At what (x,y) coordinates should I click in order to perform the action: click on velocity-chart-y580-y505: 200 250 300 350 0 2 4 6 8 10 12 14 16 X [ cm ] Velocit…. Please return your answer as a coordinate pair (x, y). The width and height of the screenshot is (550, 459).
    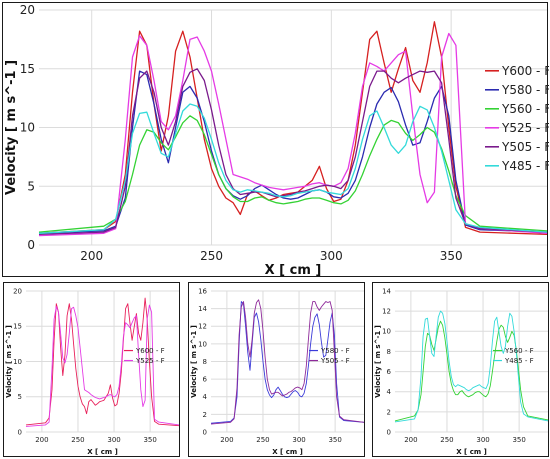
    Looking at the image, I should click on (277, 371).